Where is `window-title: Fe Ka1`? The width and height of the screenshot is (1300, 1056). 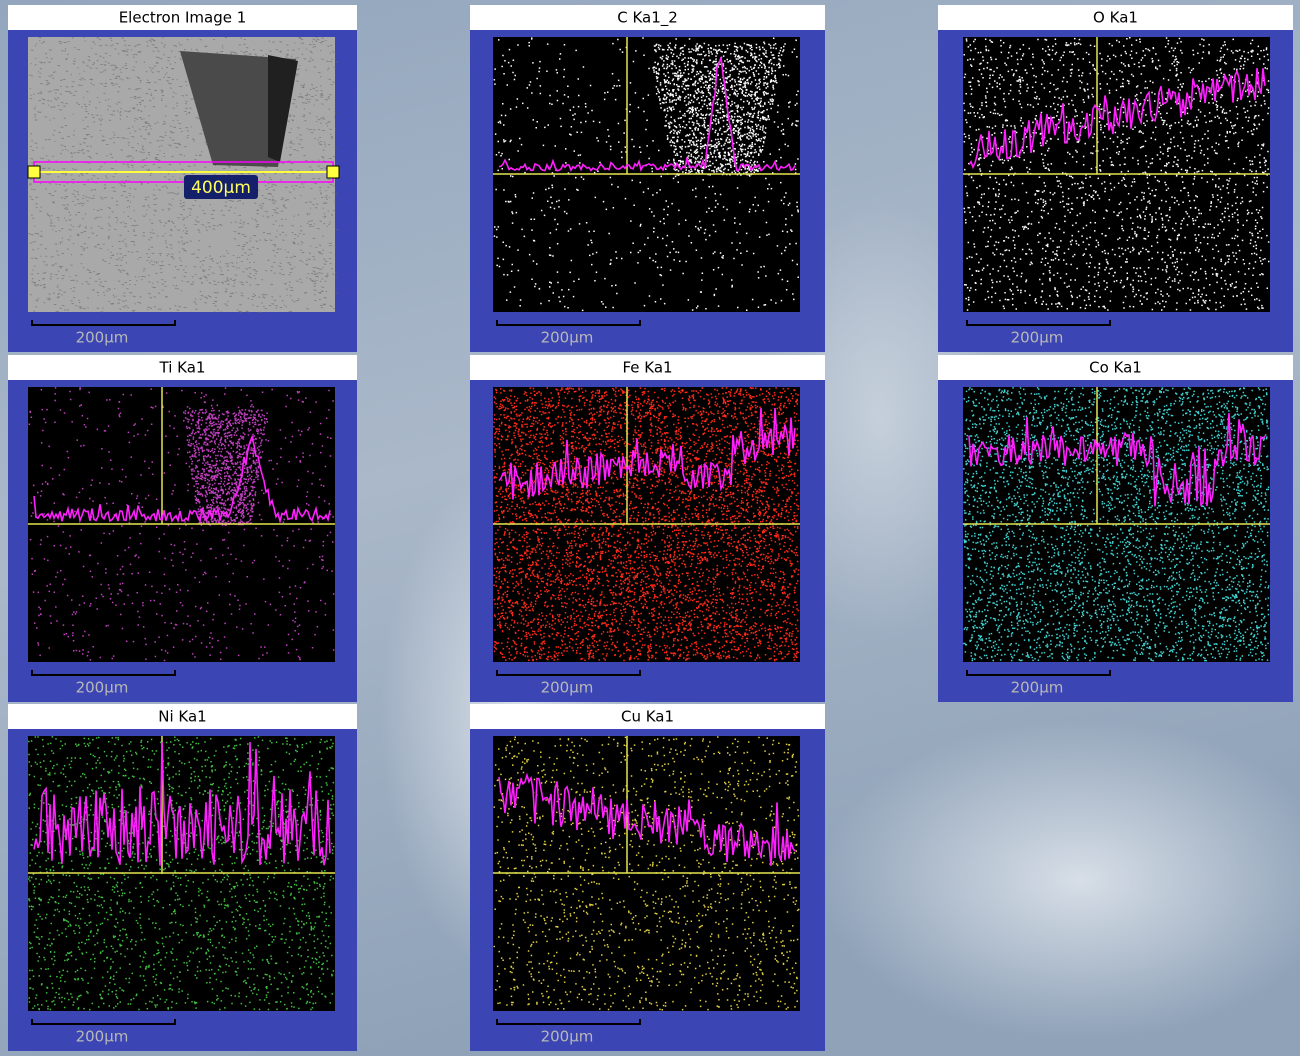 window-title: Fe Ka1 is located at coordinates (647, 368).